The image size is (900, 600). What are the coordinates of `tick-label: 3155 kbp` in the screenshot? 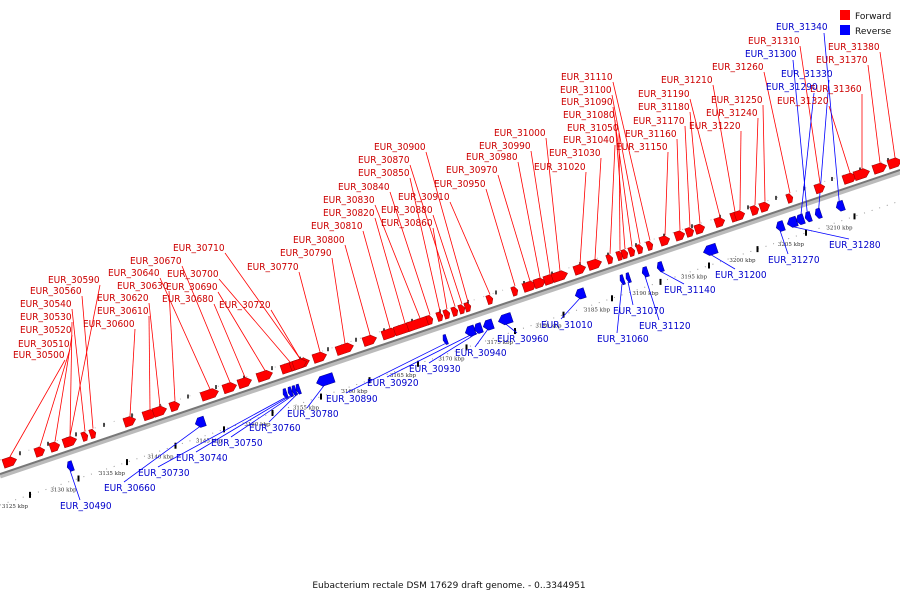 It's located at (306, 409).